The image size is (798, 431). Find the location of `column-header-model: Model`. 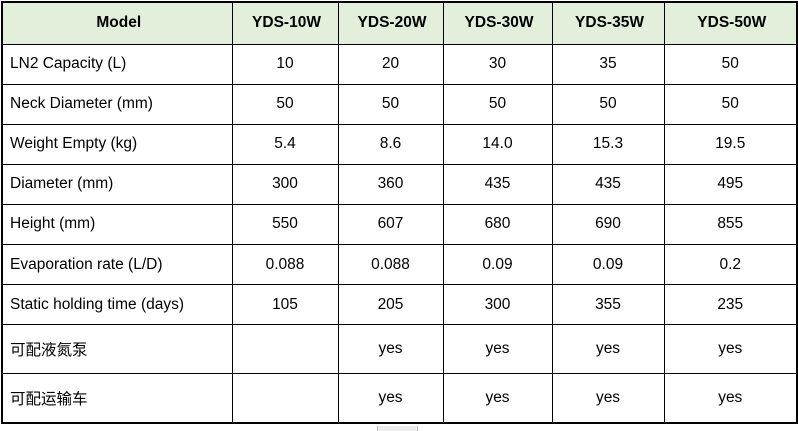

column-header-model: Model is located at coordinates (117, 23).